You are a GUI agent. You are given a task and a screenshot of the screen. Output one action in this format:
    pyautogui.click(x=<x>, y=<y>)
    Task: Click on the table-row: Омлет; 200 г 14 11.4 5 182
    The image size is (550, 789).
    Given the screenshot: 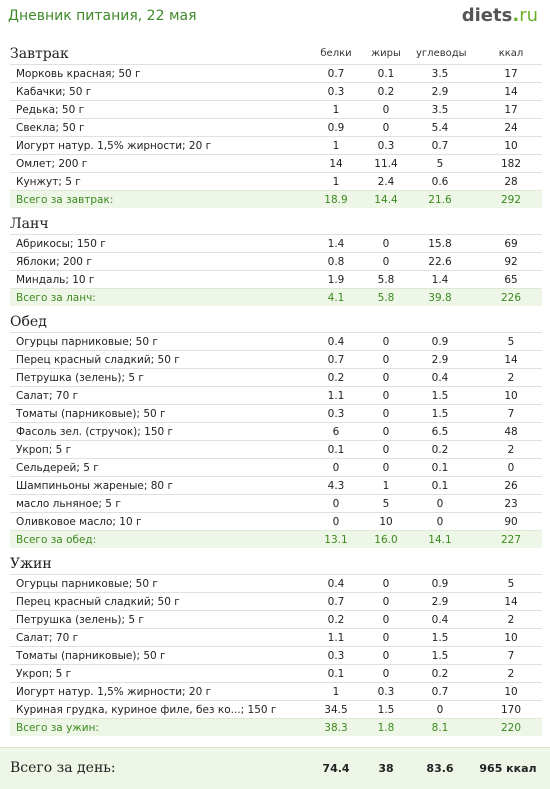 What is the action you would take?
    pyautogui.click(x=276, y=163)
    